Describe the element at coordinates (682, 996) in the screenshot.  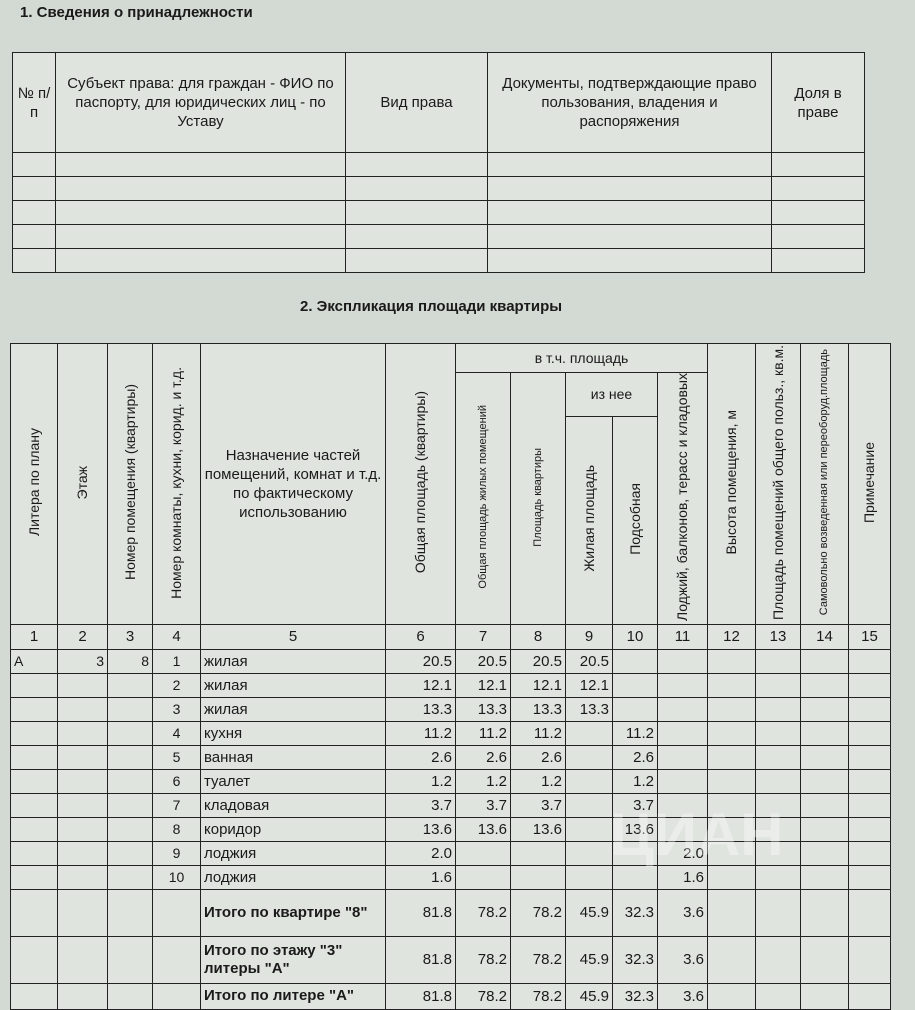
I see `total-value: 3.6` at that location.